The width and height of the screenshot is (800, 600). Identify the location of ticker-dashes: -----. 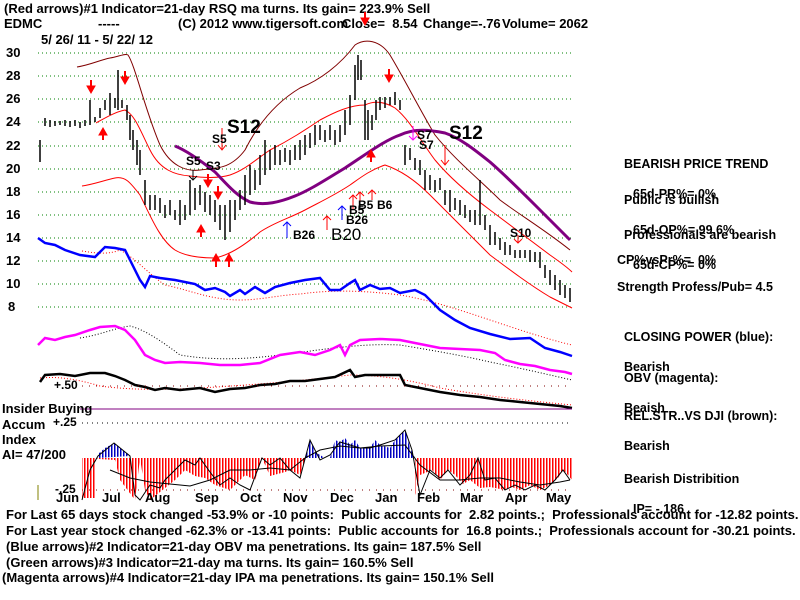
(109, 23).